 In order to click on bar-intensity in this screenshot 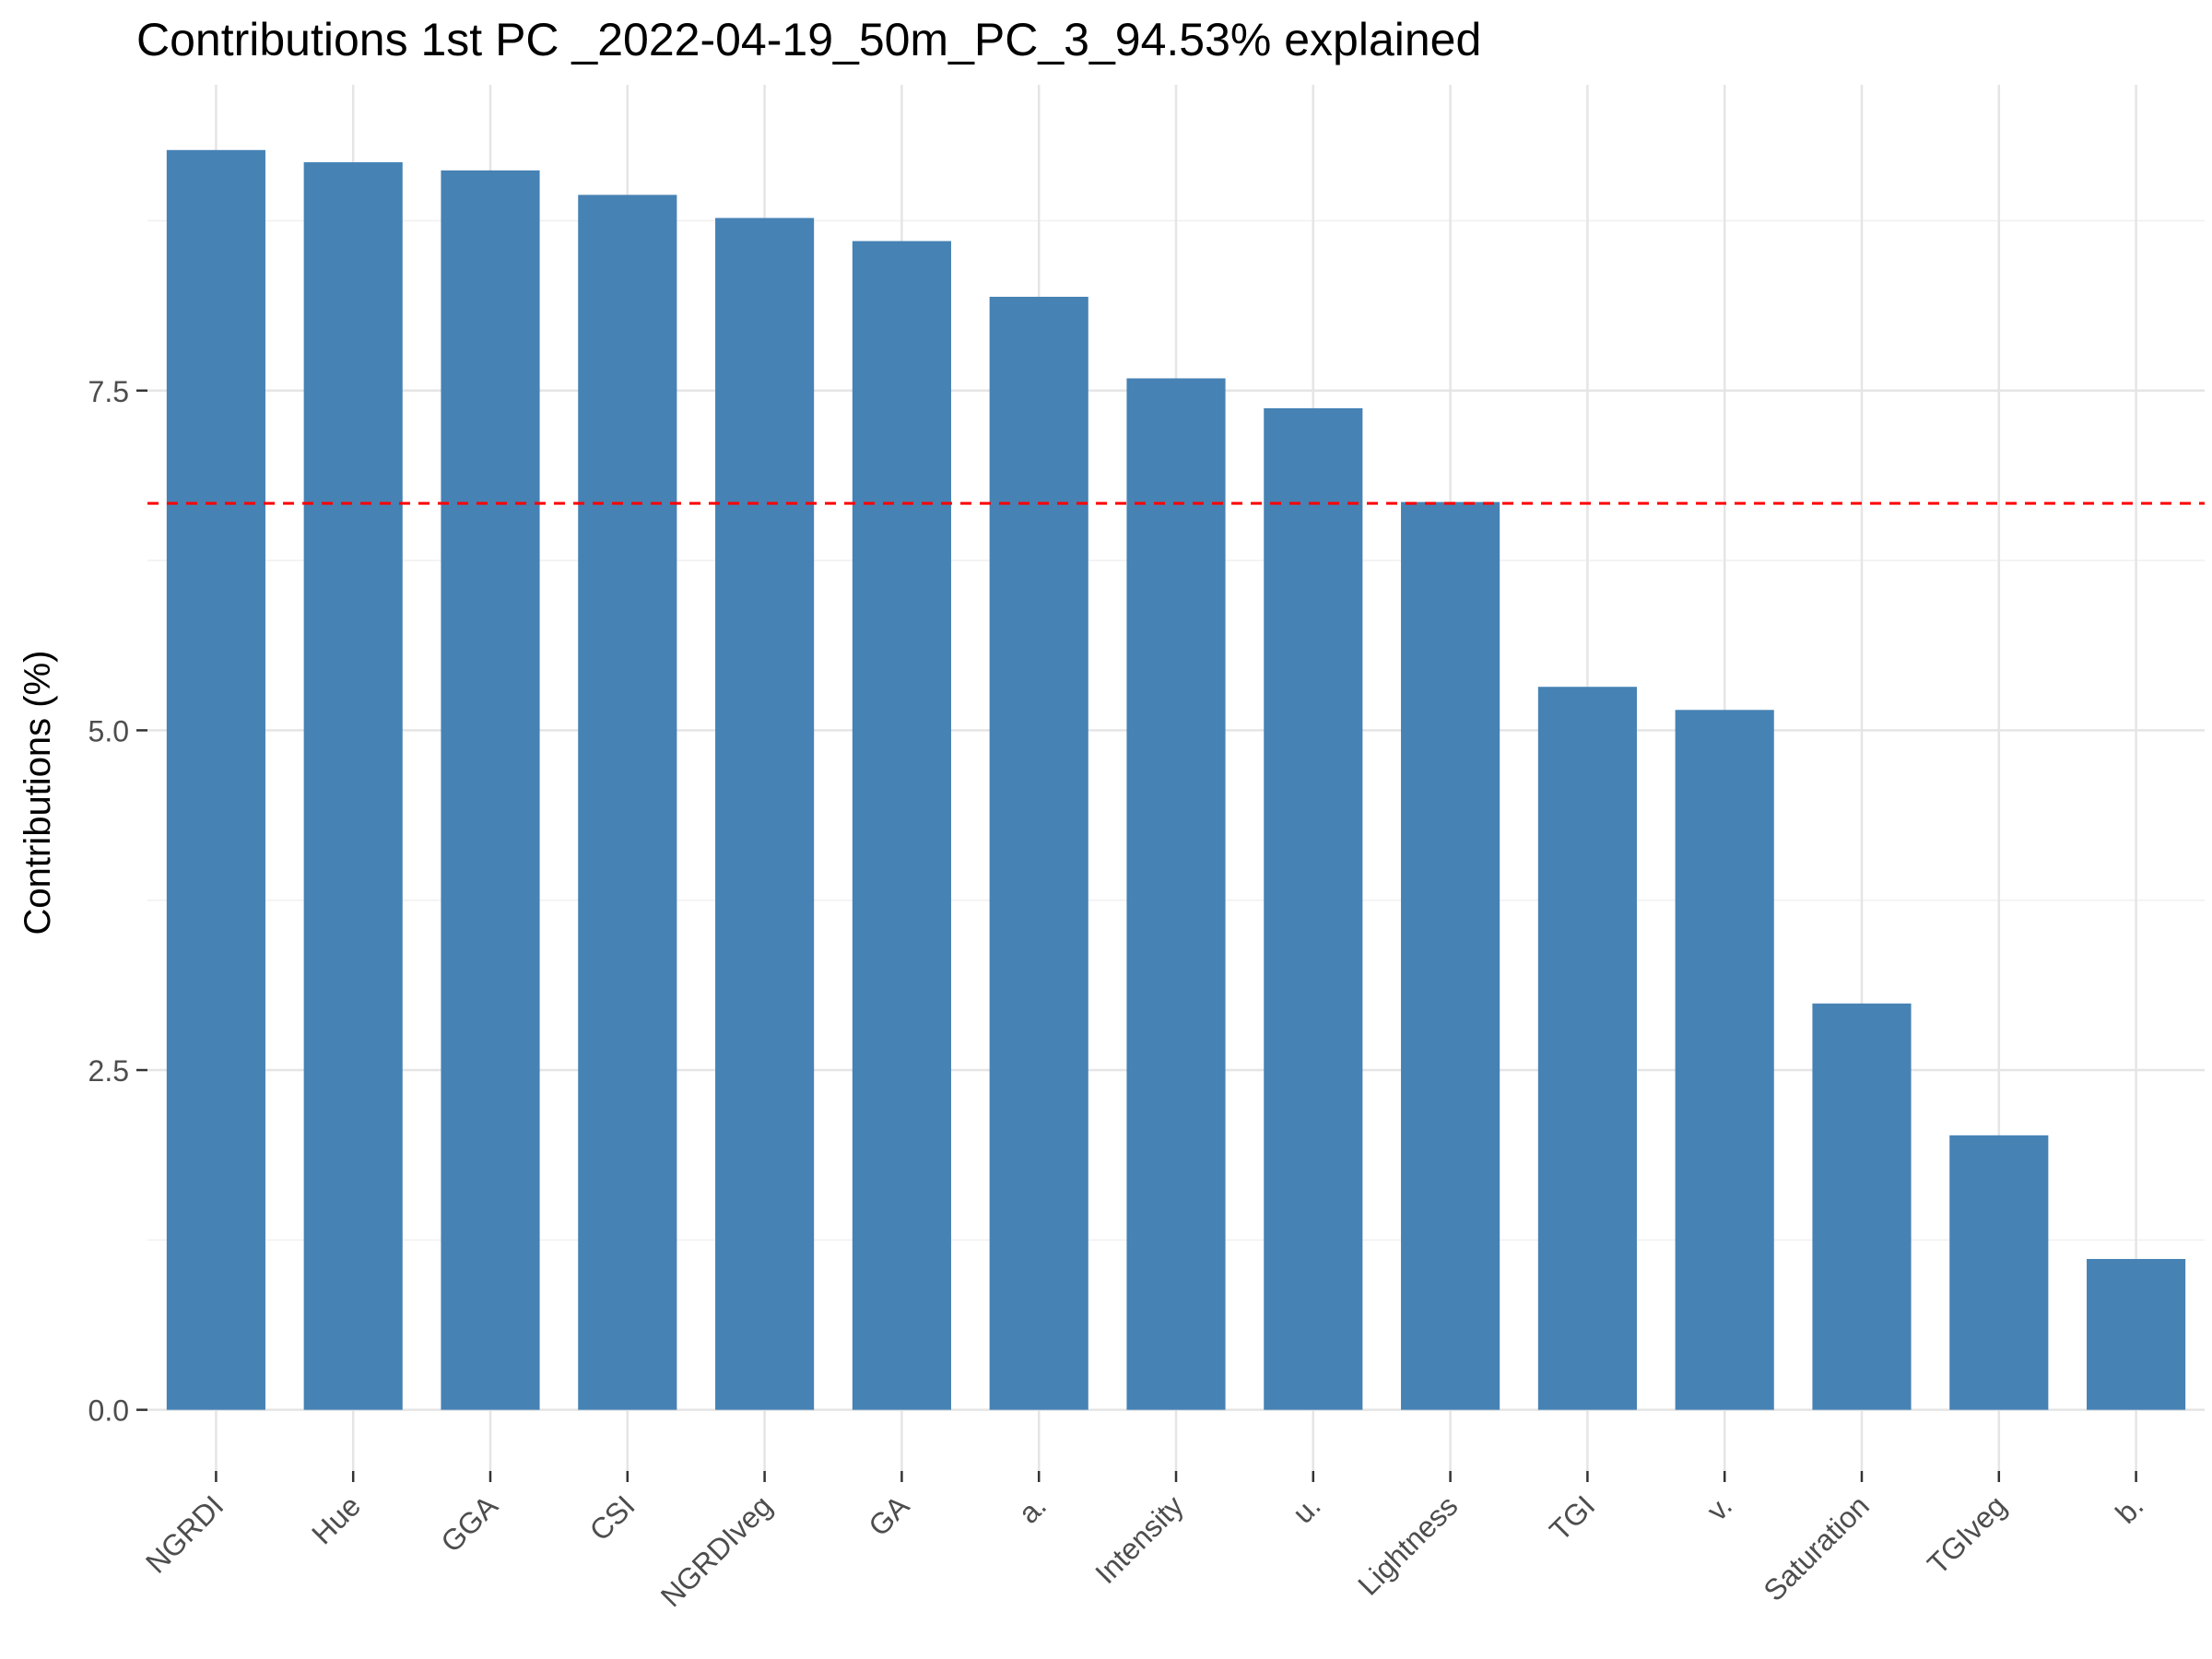, I will do `click(1176, 894)`.